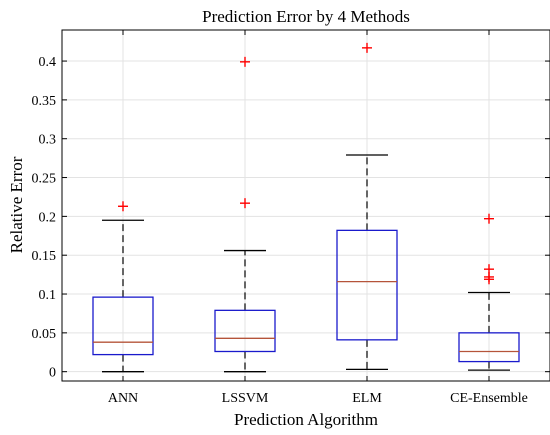 The width and height of the screenshot is (550, 435). What do you see at coordinates (306, 419) in the screenshot?
I see `x-axis-label: Prediction Algorithm` at bounding box center [306, 419].